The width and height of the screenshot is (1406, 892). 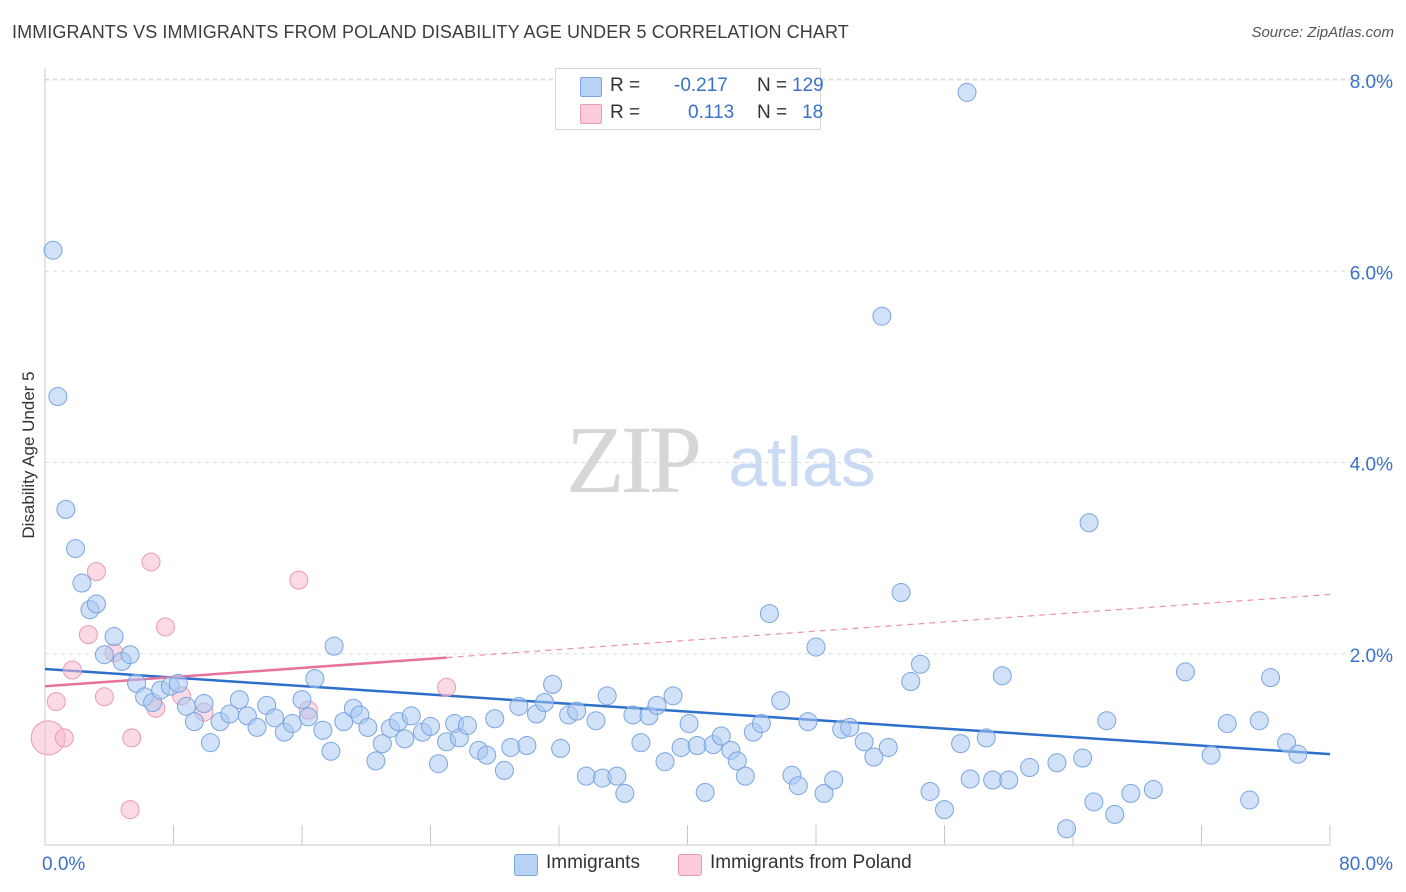 I want to click on n-label: N =, so click(x=772, y=85).